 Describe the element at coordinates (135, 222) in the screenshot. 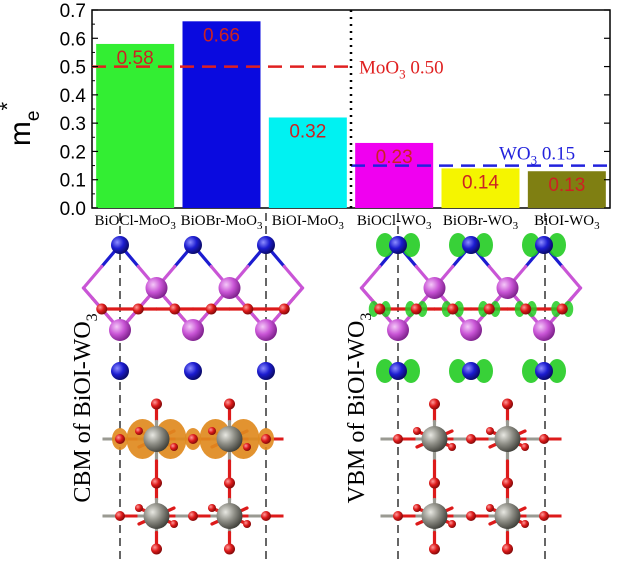

I see `x-tick-label: BiOCl-MoO3` at that location.